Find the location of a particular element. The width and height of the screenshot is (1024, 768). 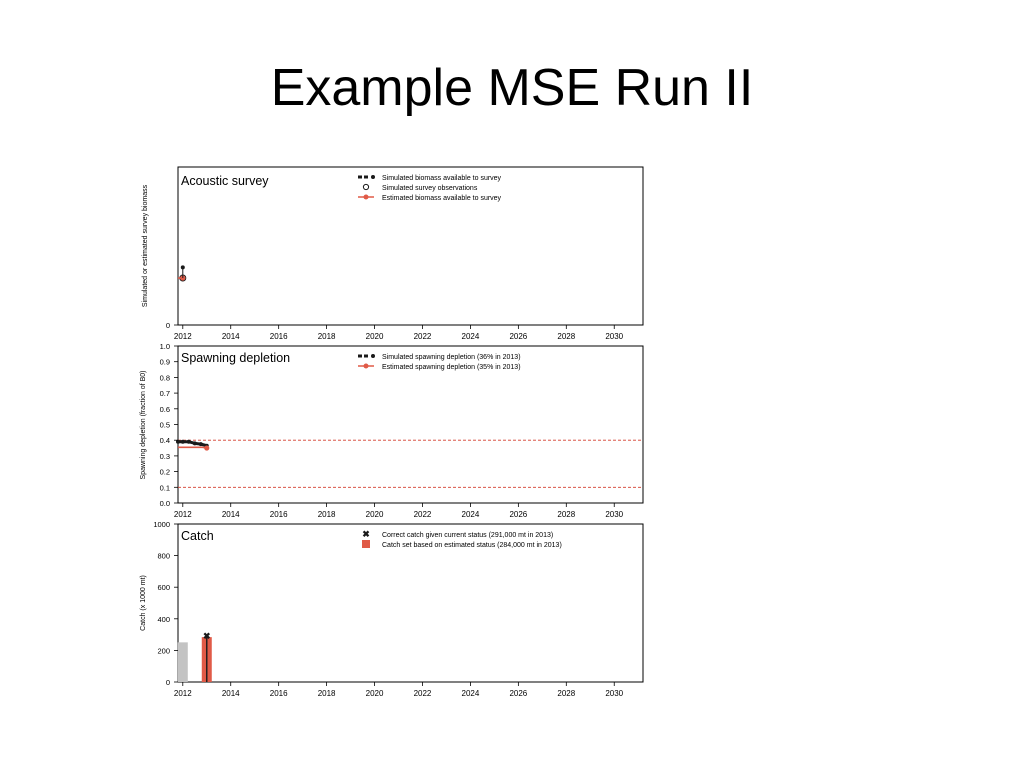

y-tick-label: 600 is located at coordinates (163, 587).